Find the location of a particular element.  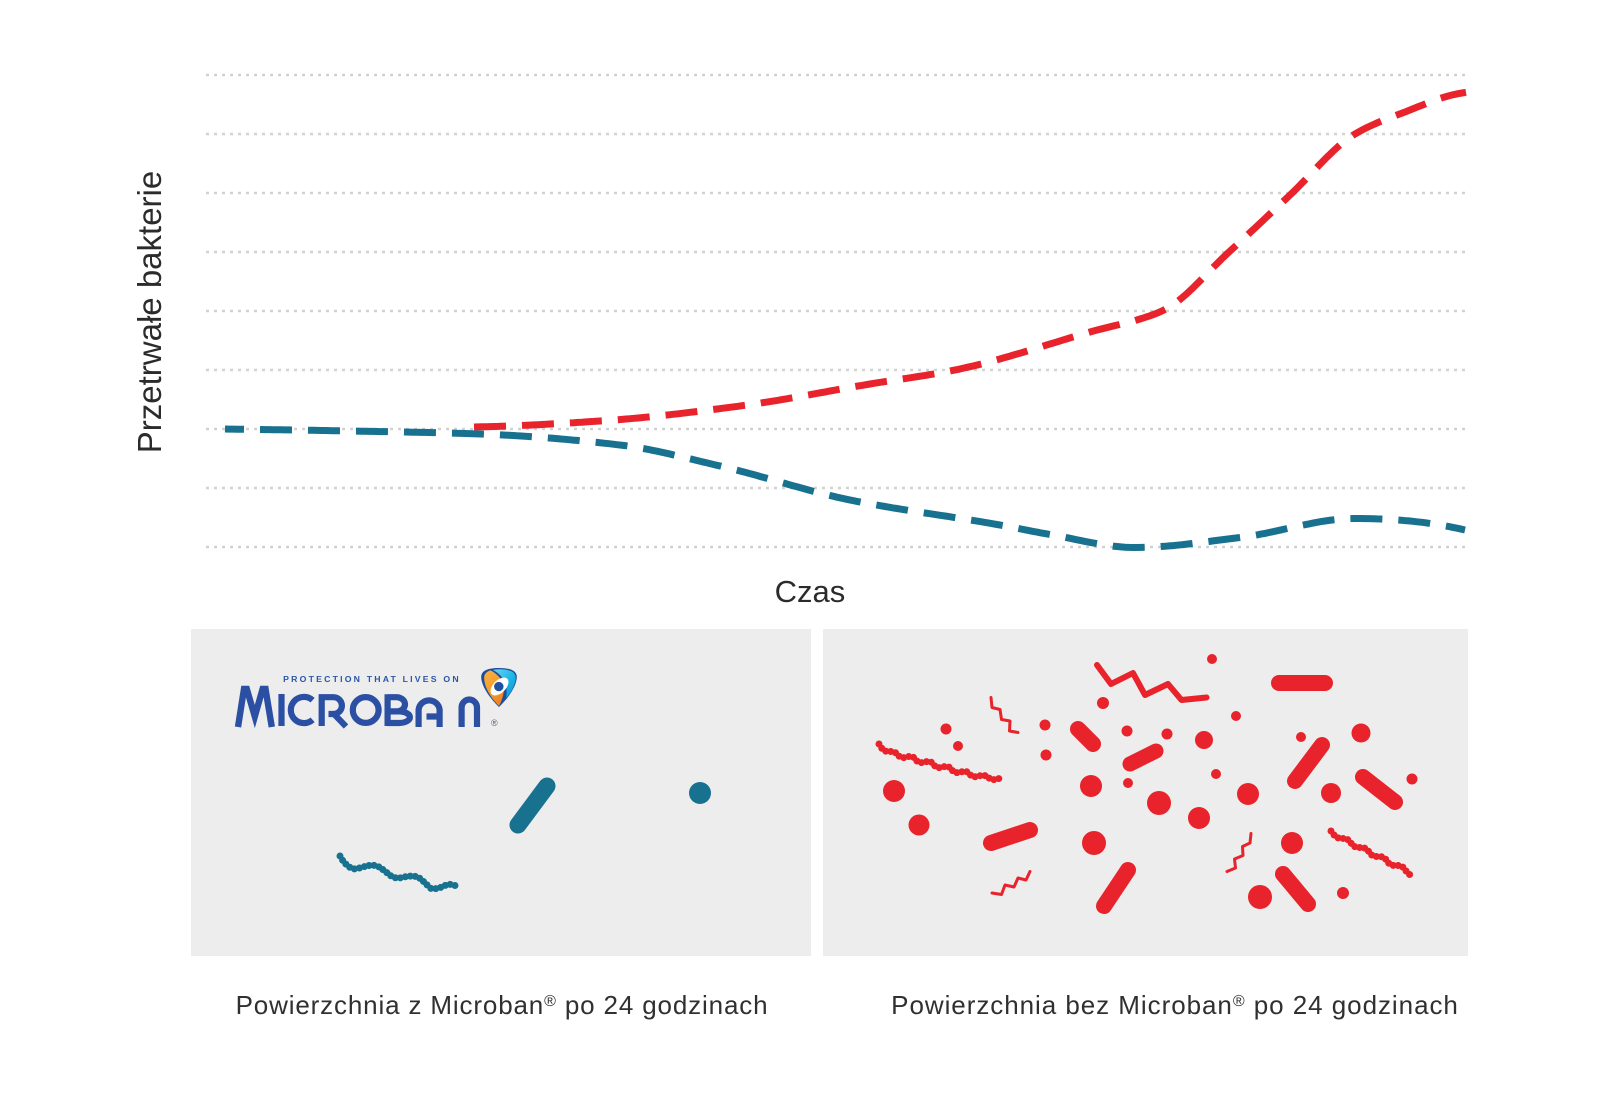

svg-text: PROTECTION THAT LIVES ON is located at coordinates (372, 679).